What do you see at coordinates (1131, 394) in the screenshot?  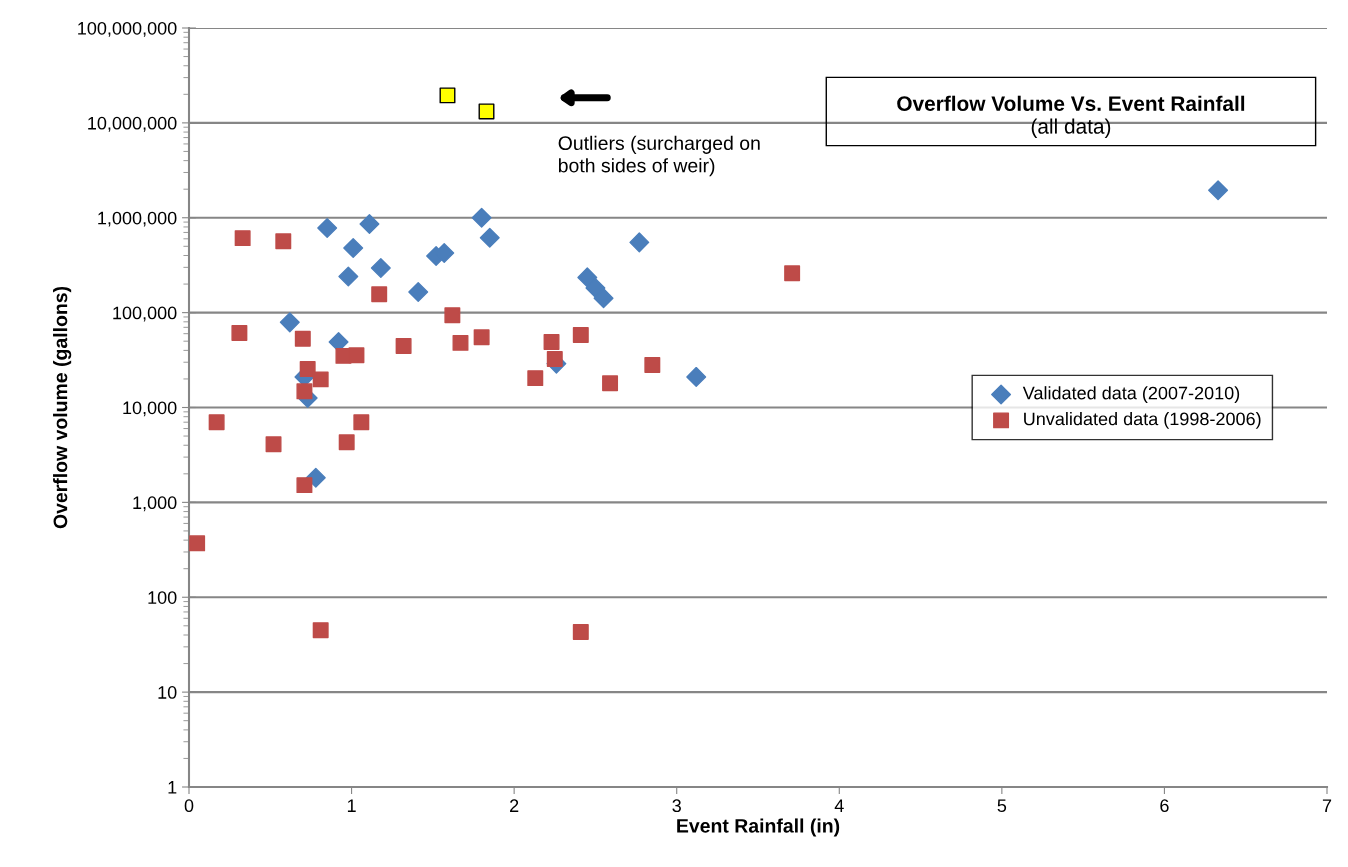 I see `legend-label: Validated data (2007-2010)` at bounding box center [1131, 394].